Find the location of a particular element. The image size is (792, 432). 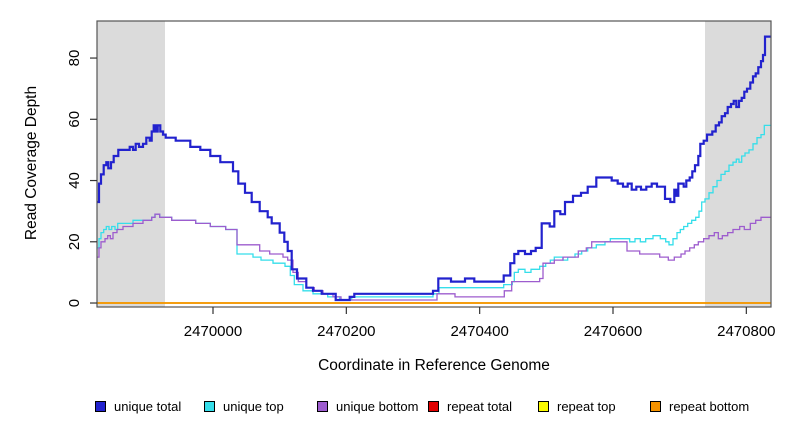

x-tick-label: 2470400 is located at coordinates (479, 331).